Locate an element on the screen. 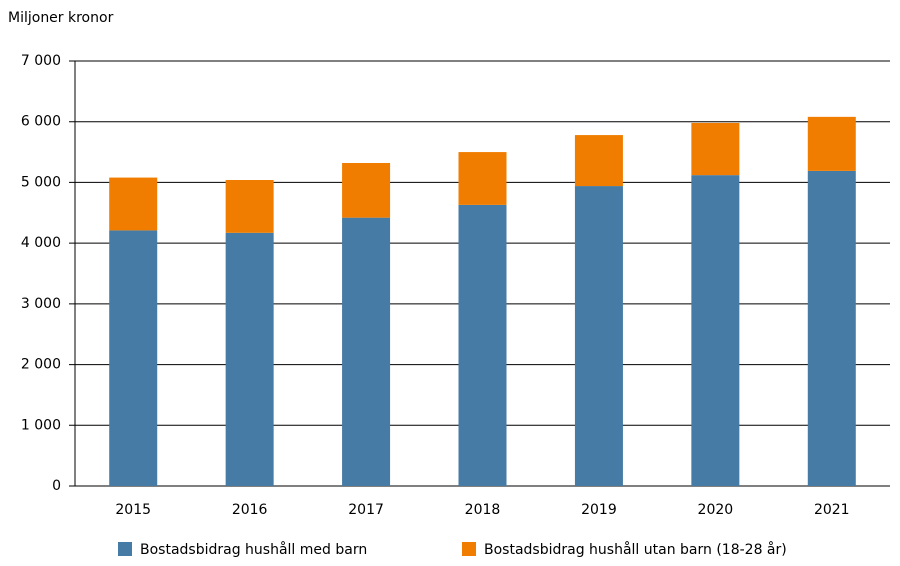 Image resolution: width=900 pixels, height=566 pixels. y-axis-label: Miljoner kronor is located at coordinates (61, 18).